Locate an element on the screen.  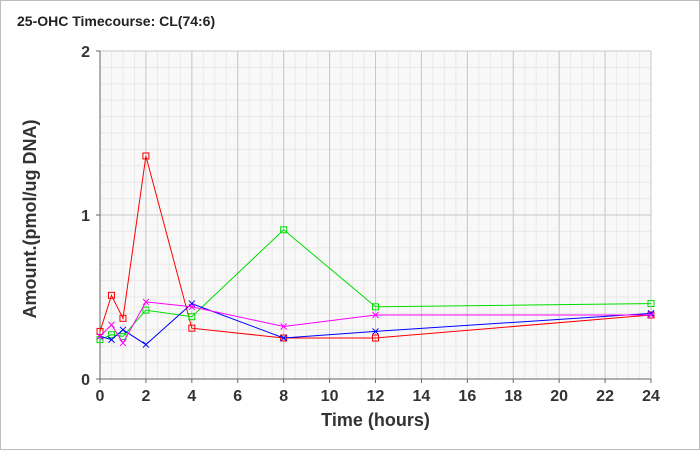
x-tick-label: 4 is located at coordinates (191, 396).